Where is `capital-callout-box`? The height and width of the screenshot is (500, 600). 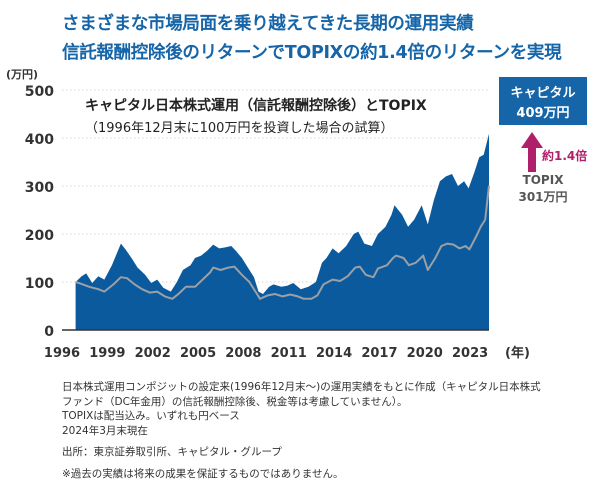
capital-callout-box is located at coordinates (543, 101).